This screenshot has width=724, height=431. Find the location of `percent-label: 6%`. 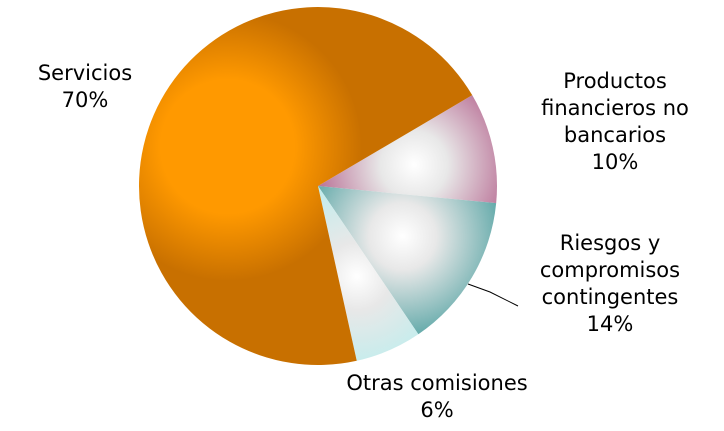

percent-label: 6% is located at coordinates (437, 410).